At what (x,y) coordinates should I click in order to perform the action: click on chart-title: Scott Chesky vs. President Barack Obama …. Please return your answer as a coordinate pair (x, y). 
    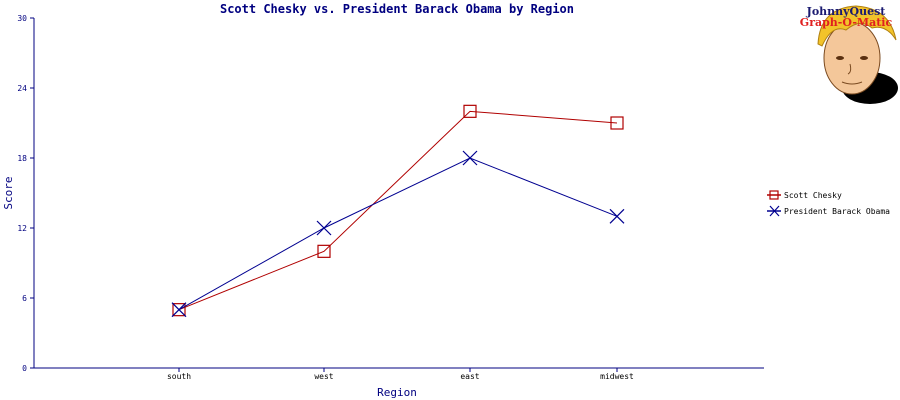
    Looking at the image, I should click on (397, 9).